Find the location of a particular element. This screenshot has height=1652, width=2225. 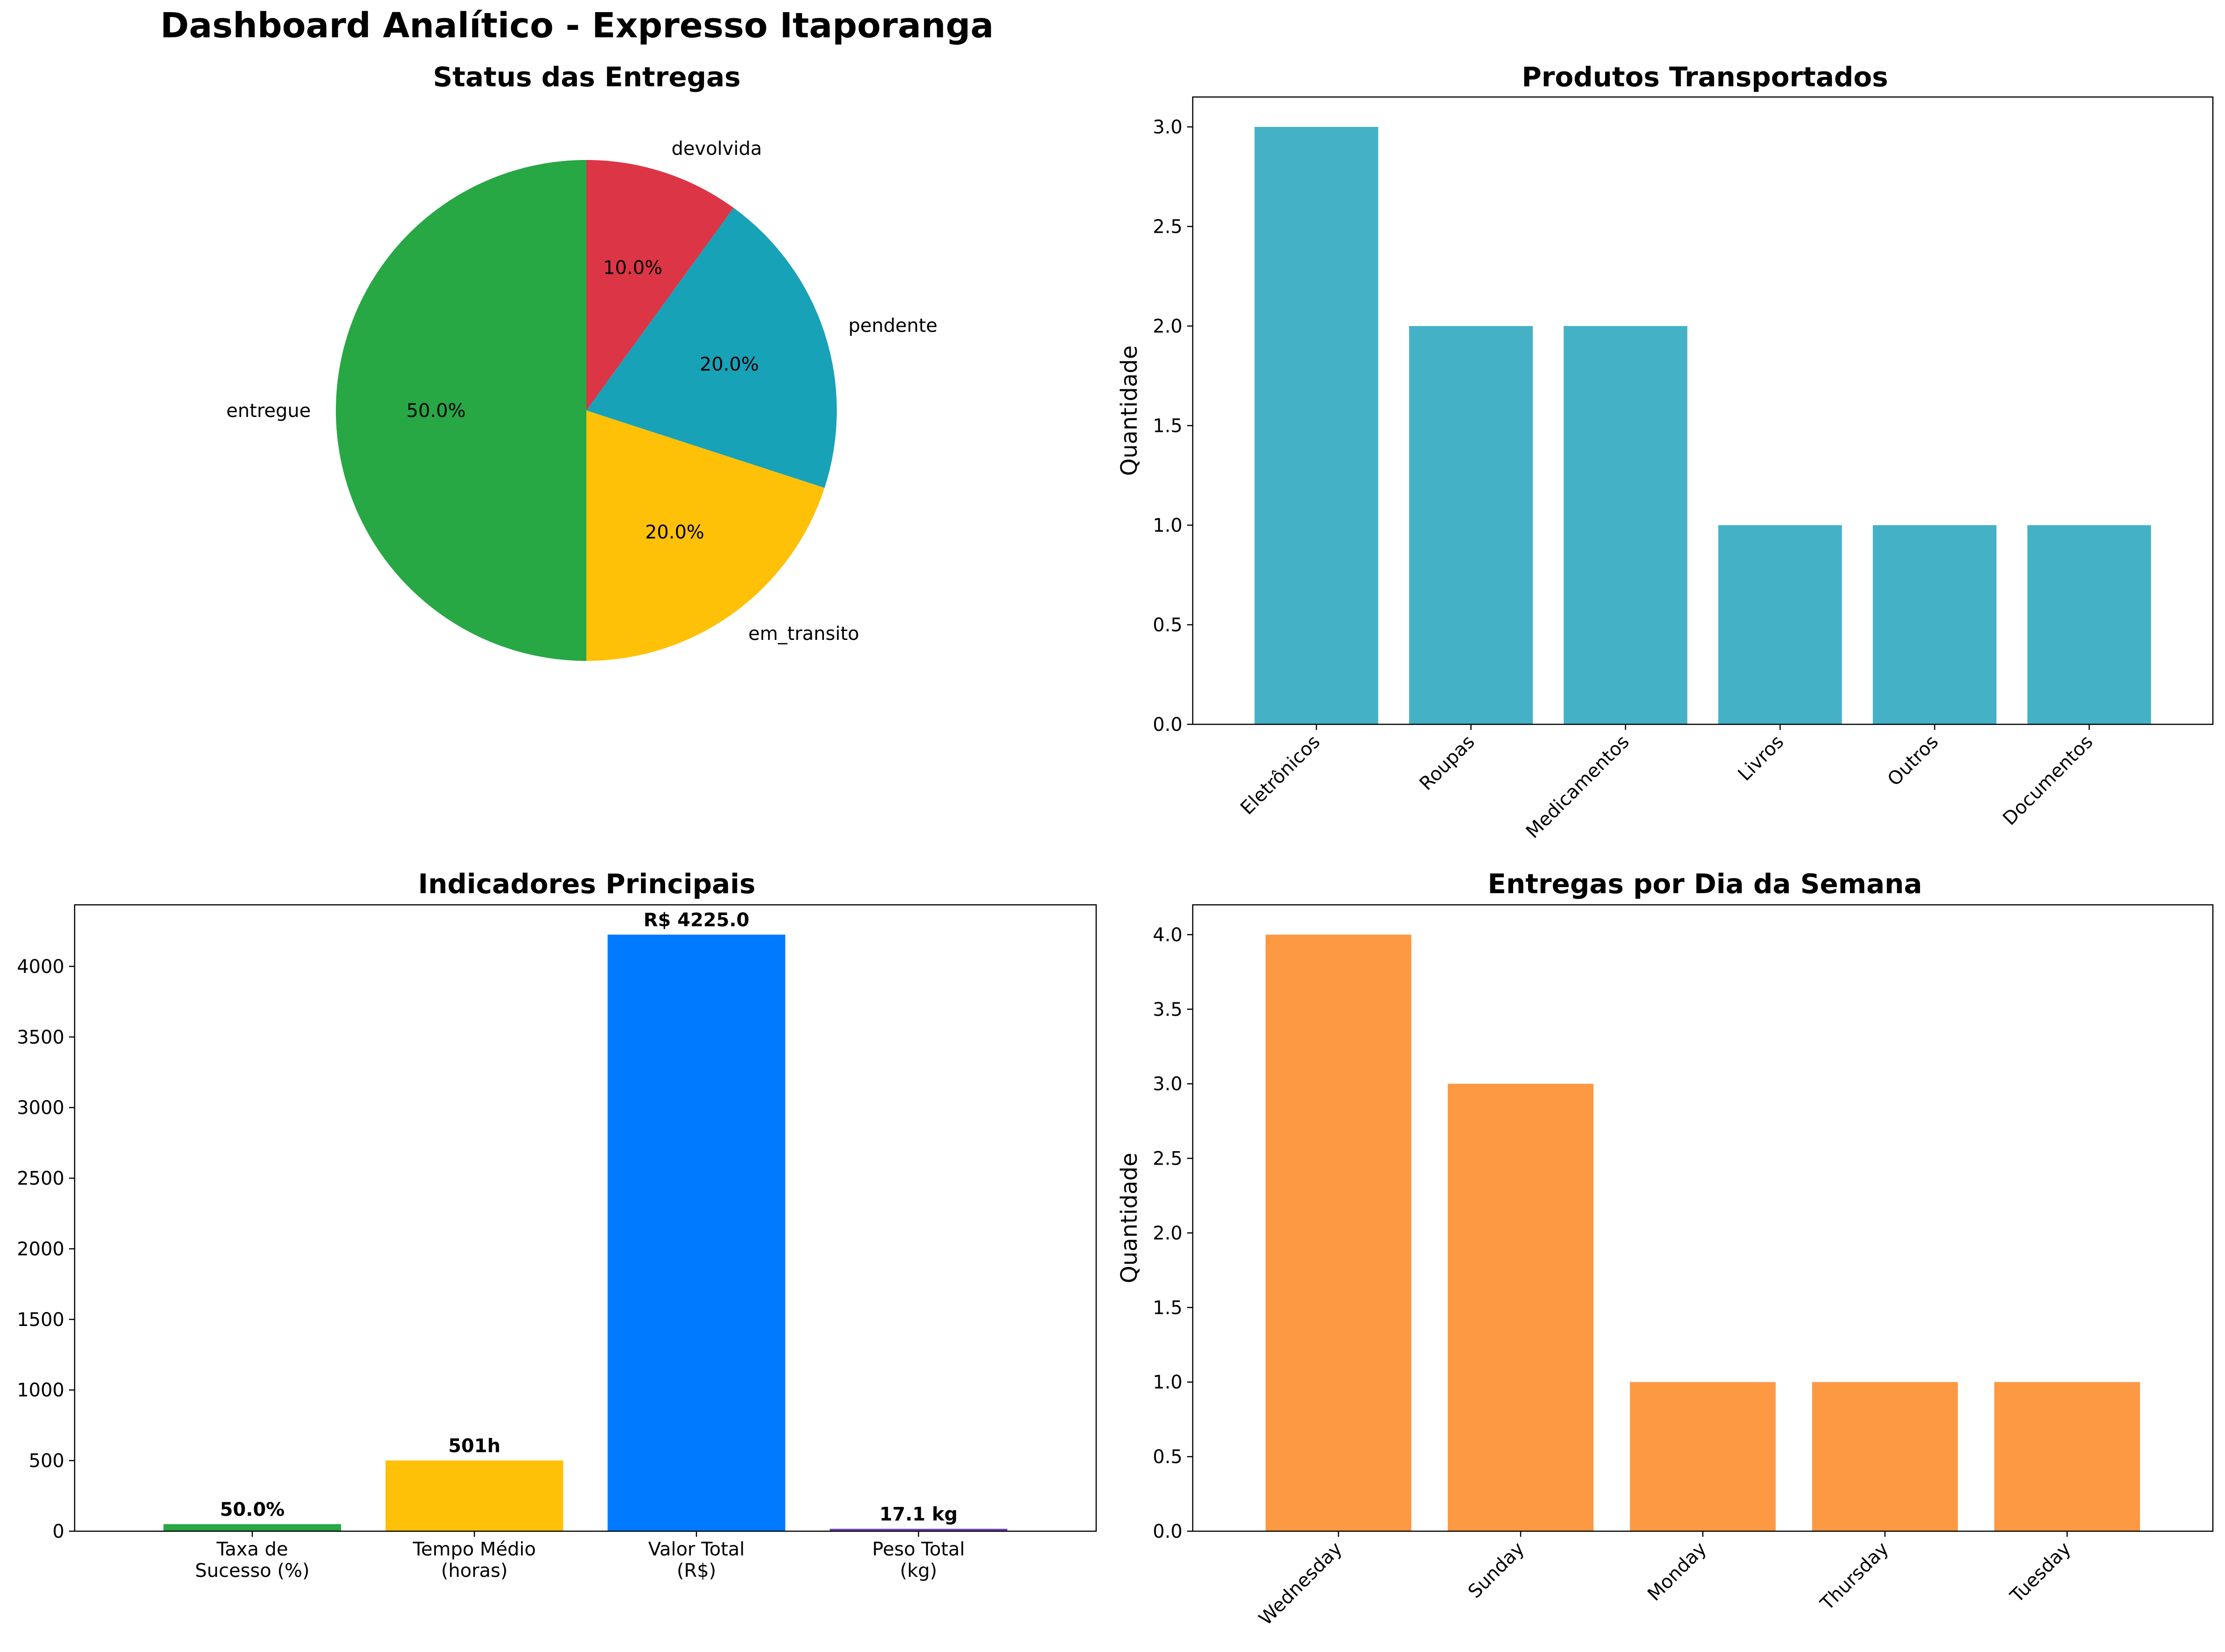

x-tick-line: Sucesso (%) is located at coordinates (252, 1571).